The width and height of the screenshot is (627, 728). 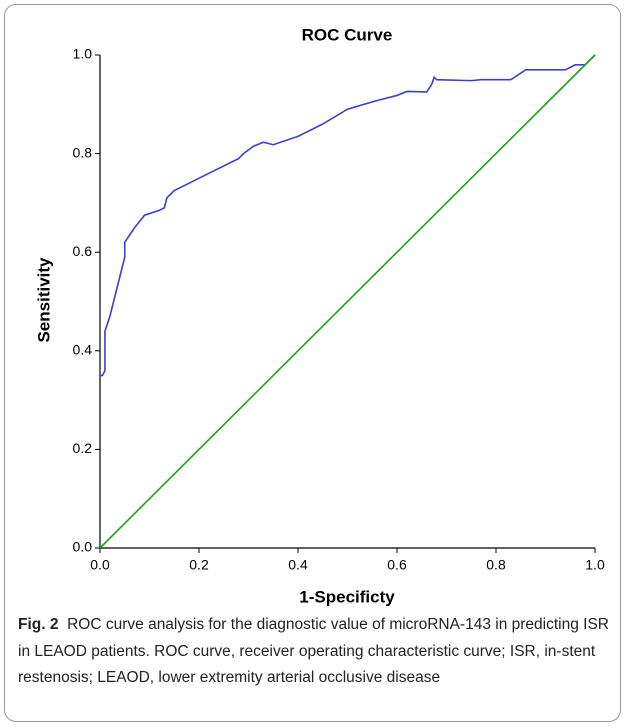 What do you see at coordinates (100, 565) in the screenshot?
I see `x-tick-label: 0.0` at bounding box center [100, 565].